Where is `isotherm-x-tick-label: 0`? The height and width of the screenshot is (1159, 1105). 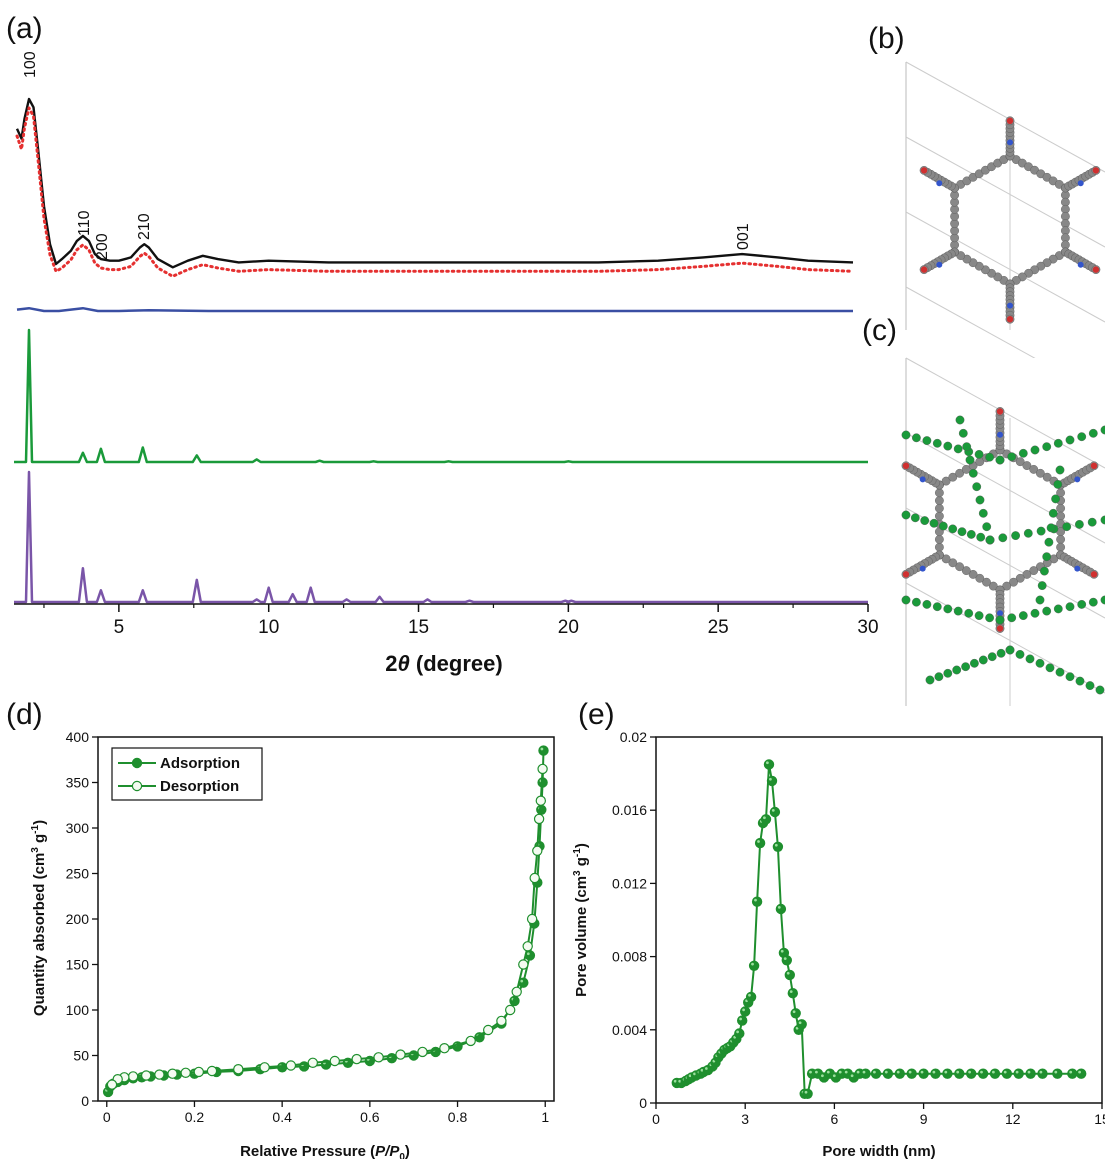 isotherm-x-tick-label: 0 is located at coordinates (107, 1117).